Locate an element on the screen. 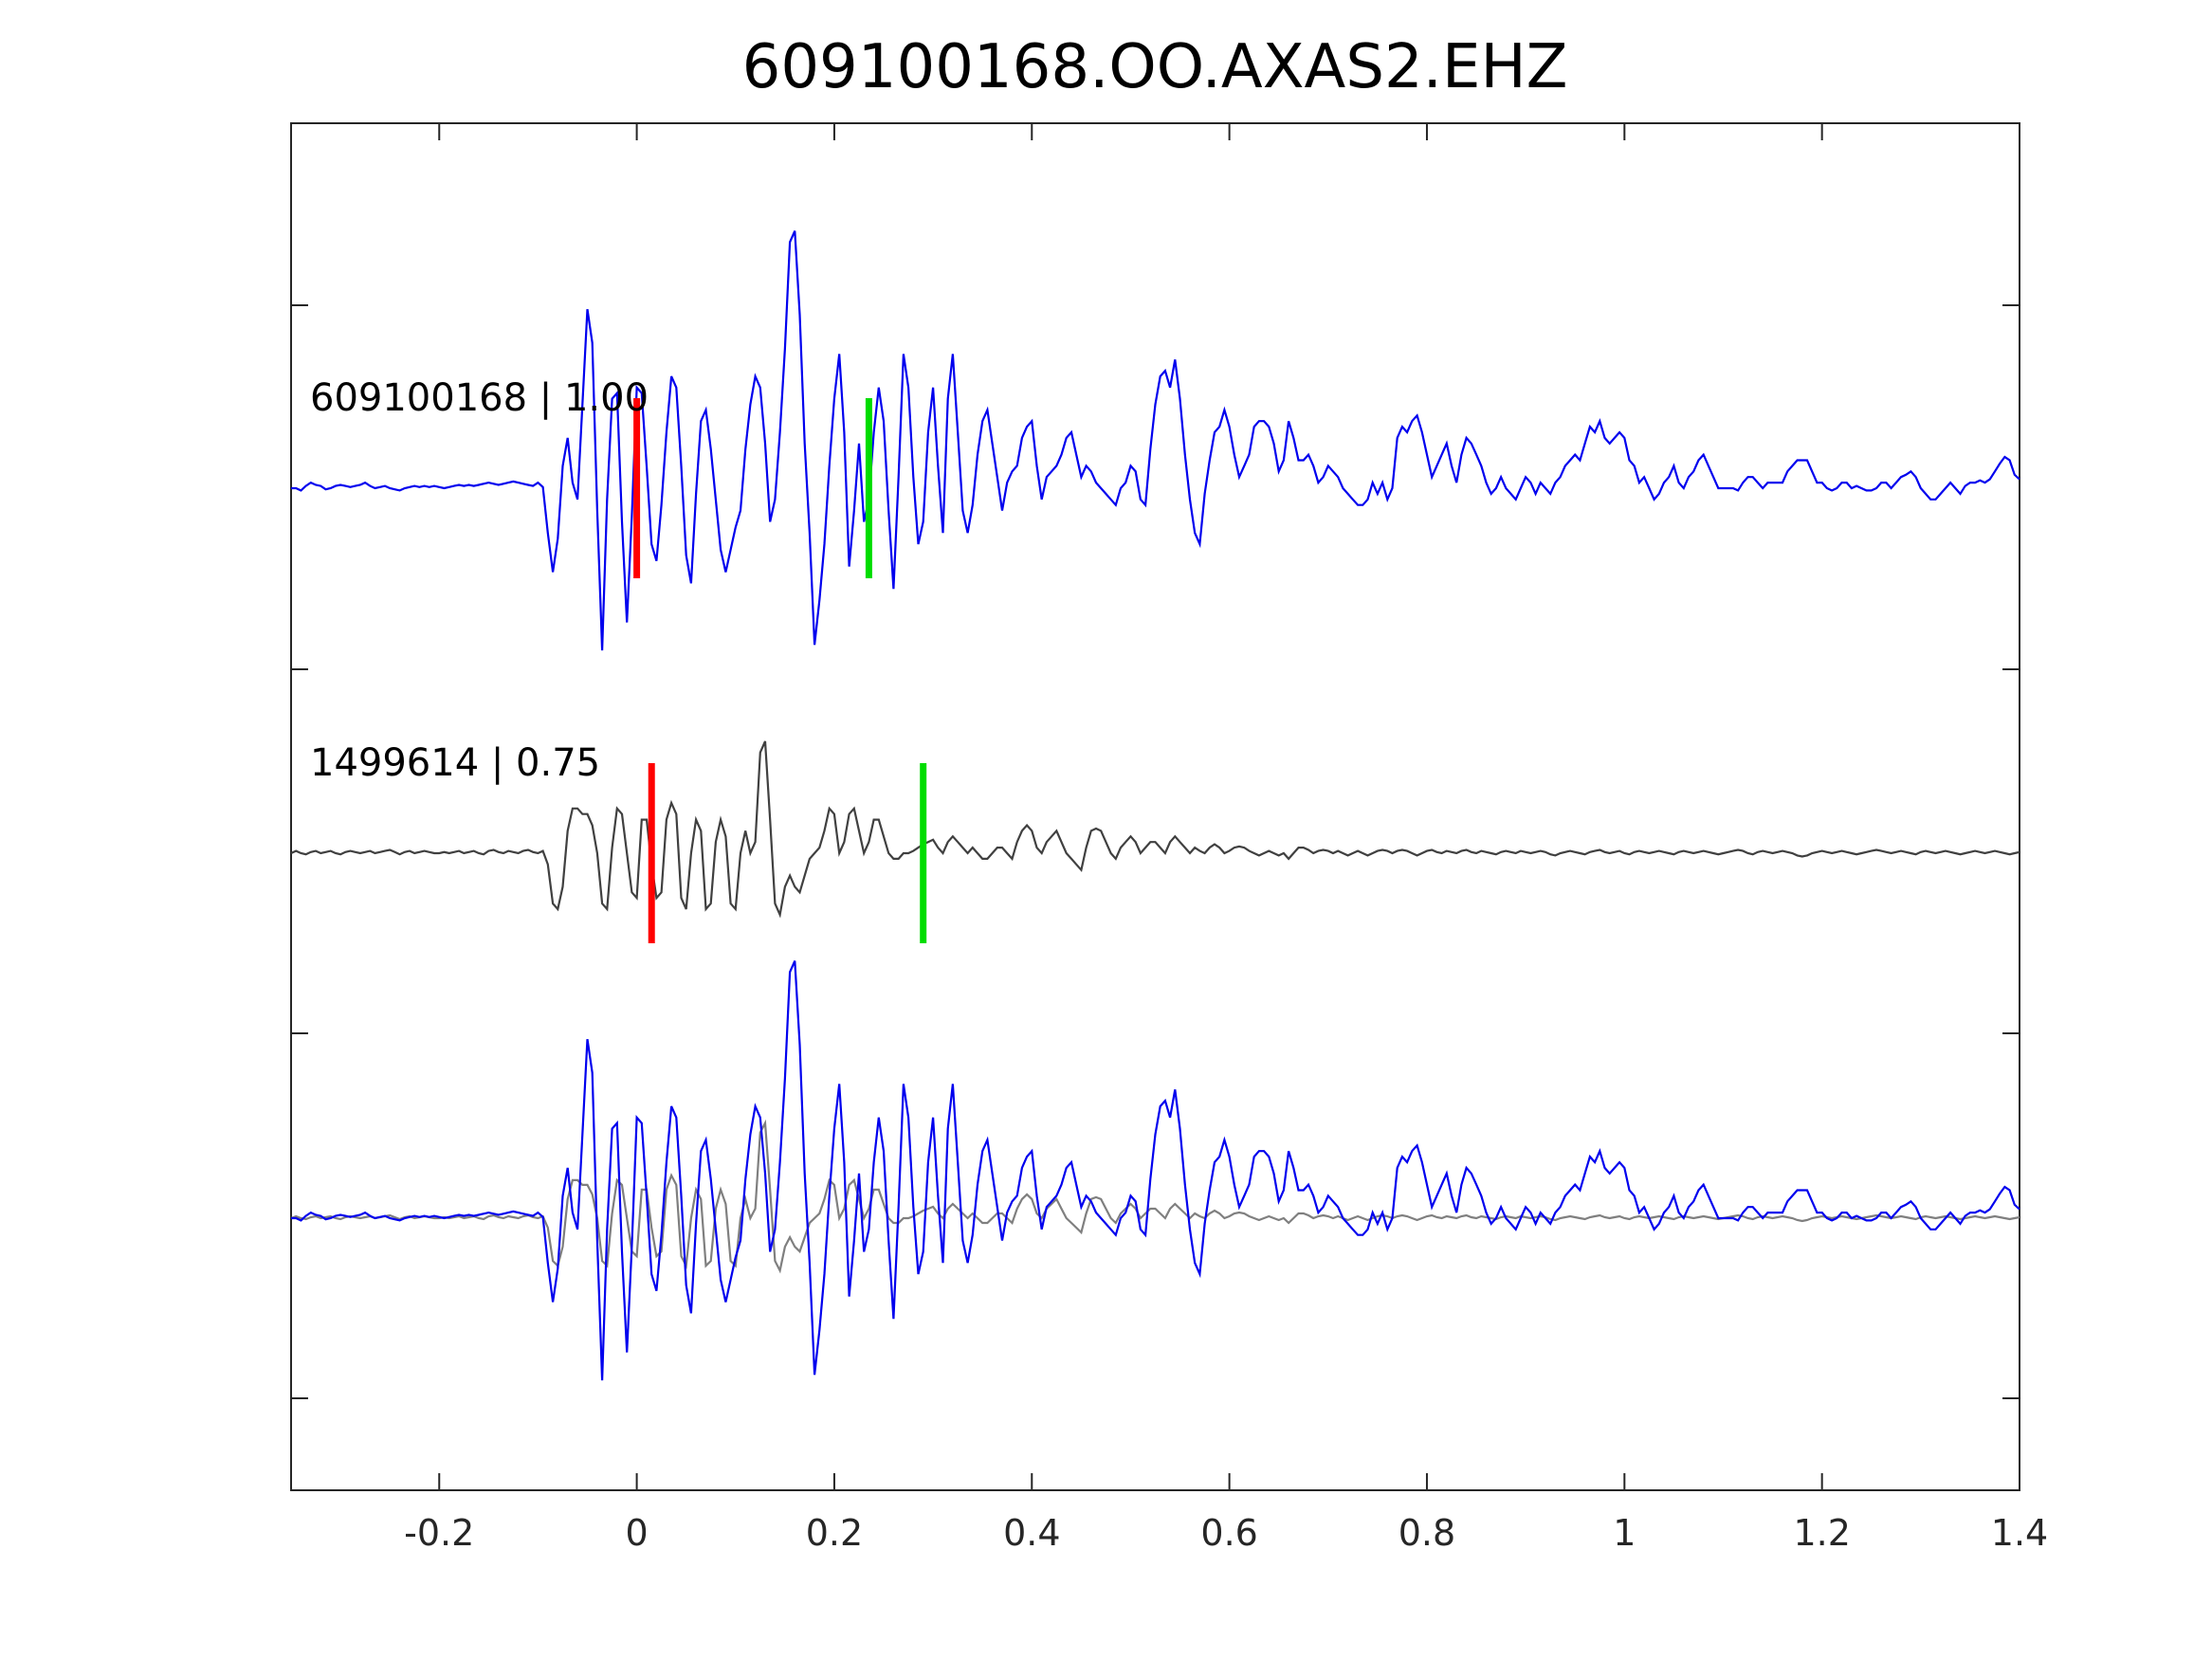 Image resolution: width=2212 pixels, height=1659 pixels. x-tick-label: 0.6 is located at coordinates (1228, 1533).